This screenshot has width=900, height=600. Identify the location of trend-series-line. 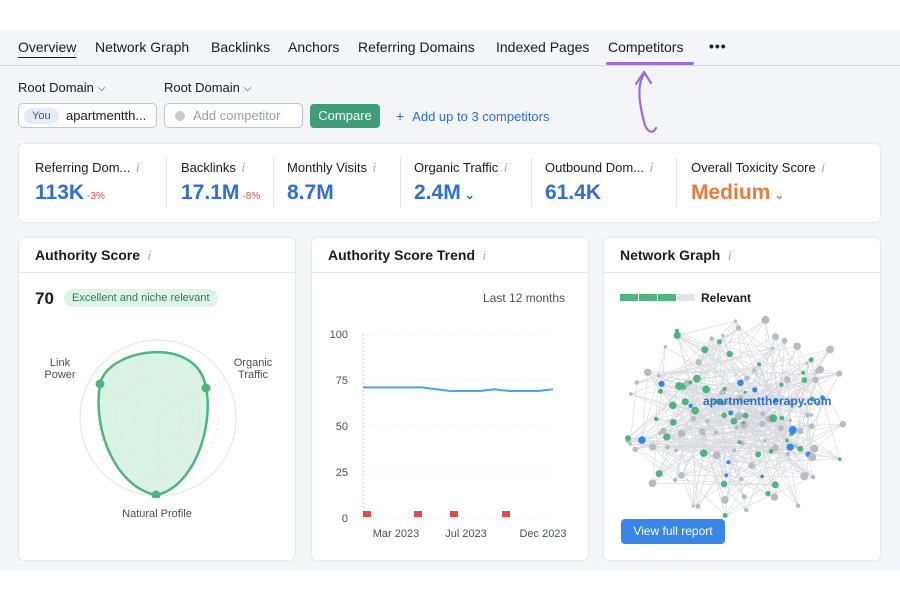
(458, 389).